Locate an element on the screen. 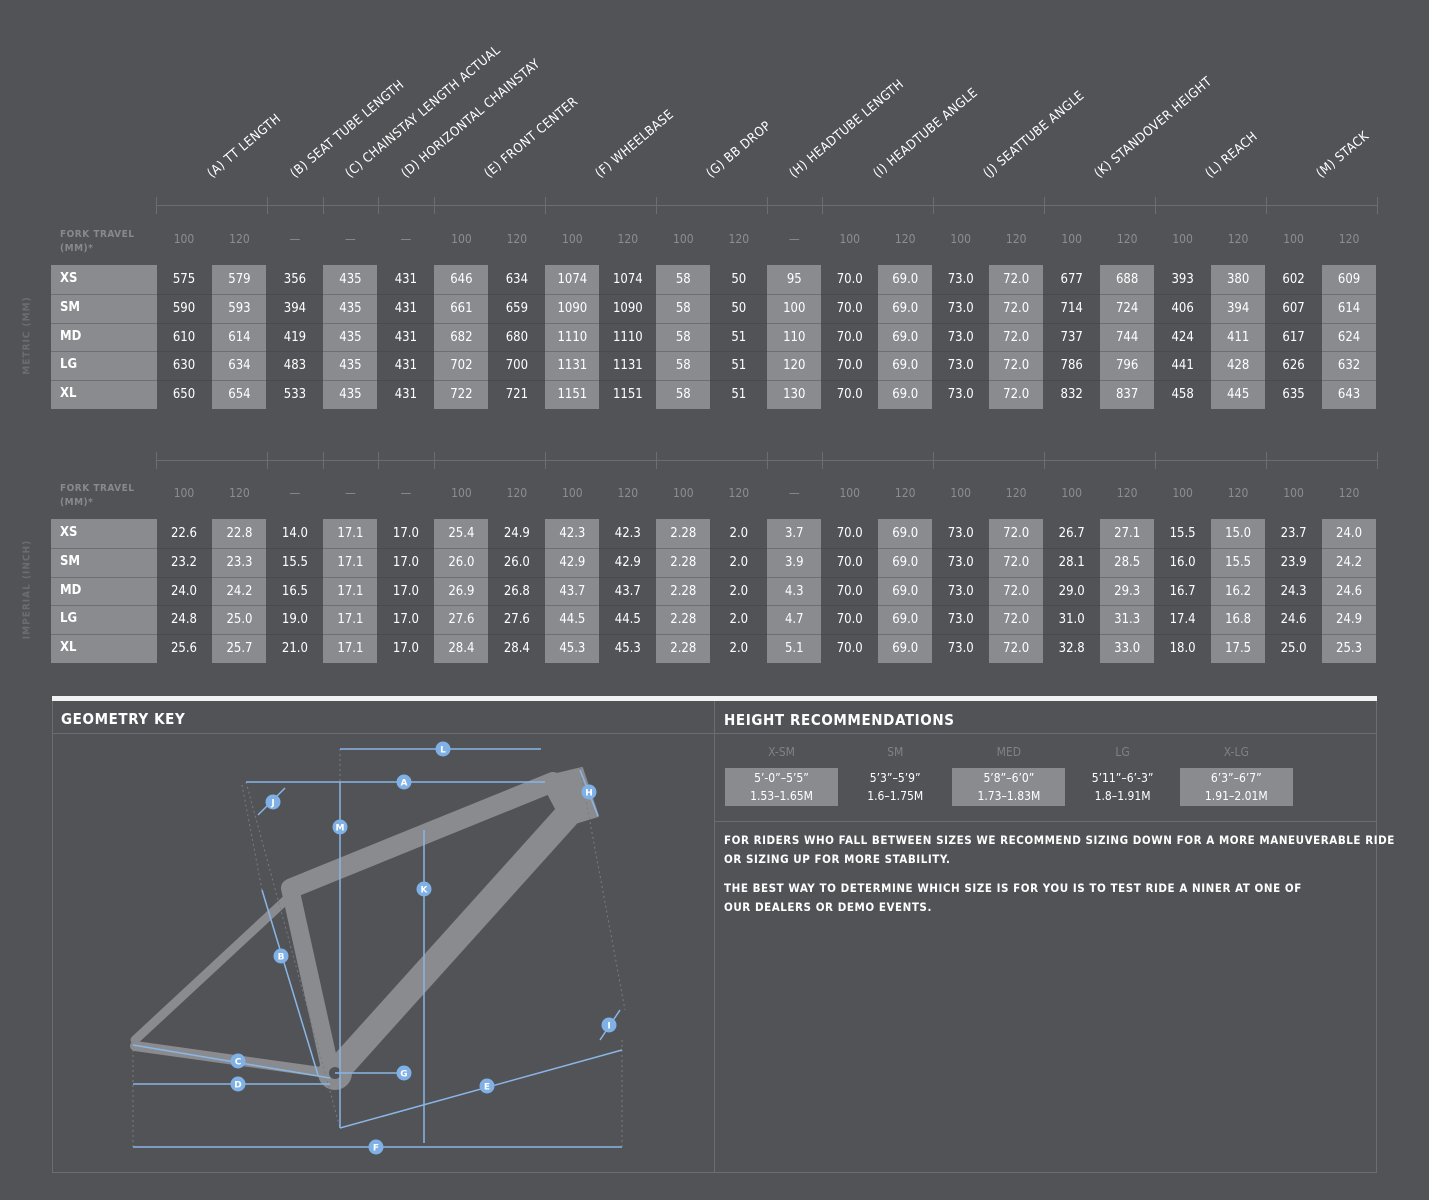 The width and height of the screenshot is (1429, 1200). value-cell: 445 is located at coordinates (1238, 395).